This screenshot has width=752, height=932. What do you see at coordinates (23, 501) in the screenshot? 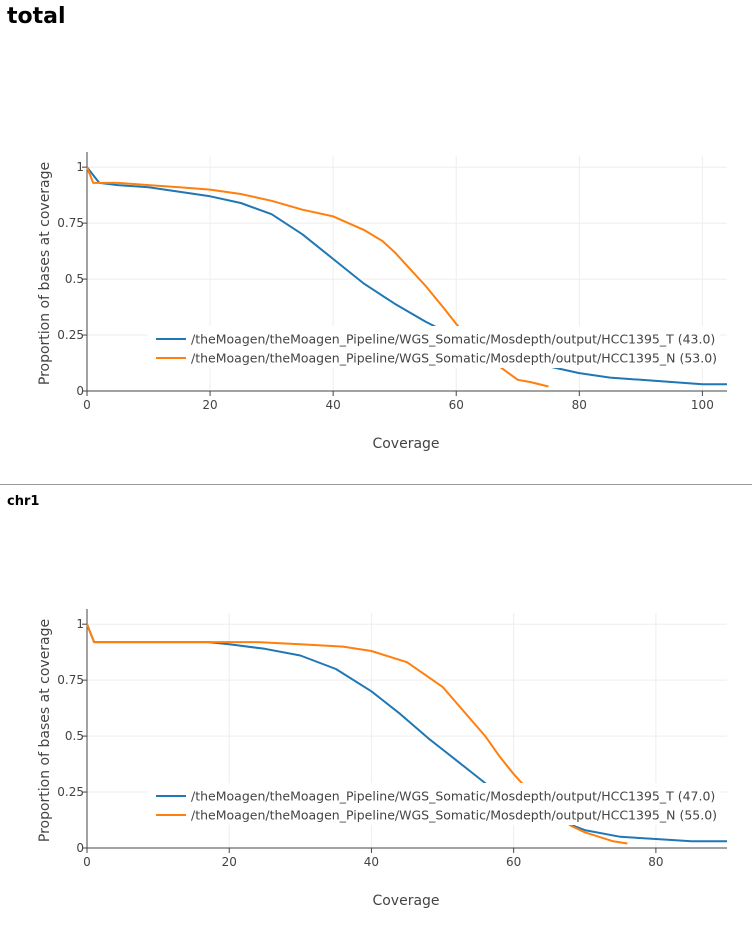
I see `section-title-chr1: chr1` at bounding box center [23, 501].